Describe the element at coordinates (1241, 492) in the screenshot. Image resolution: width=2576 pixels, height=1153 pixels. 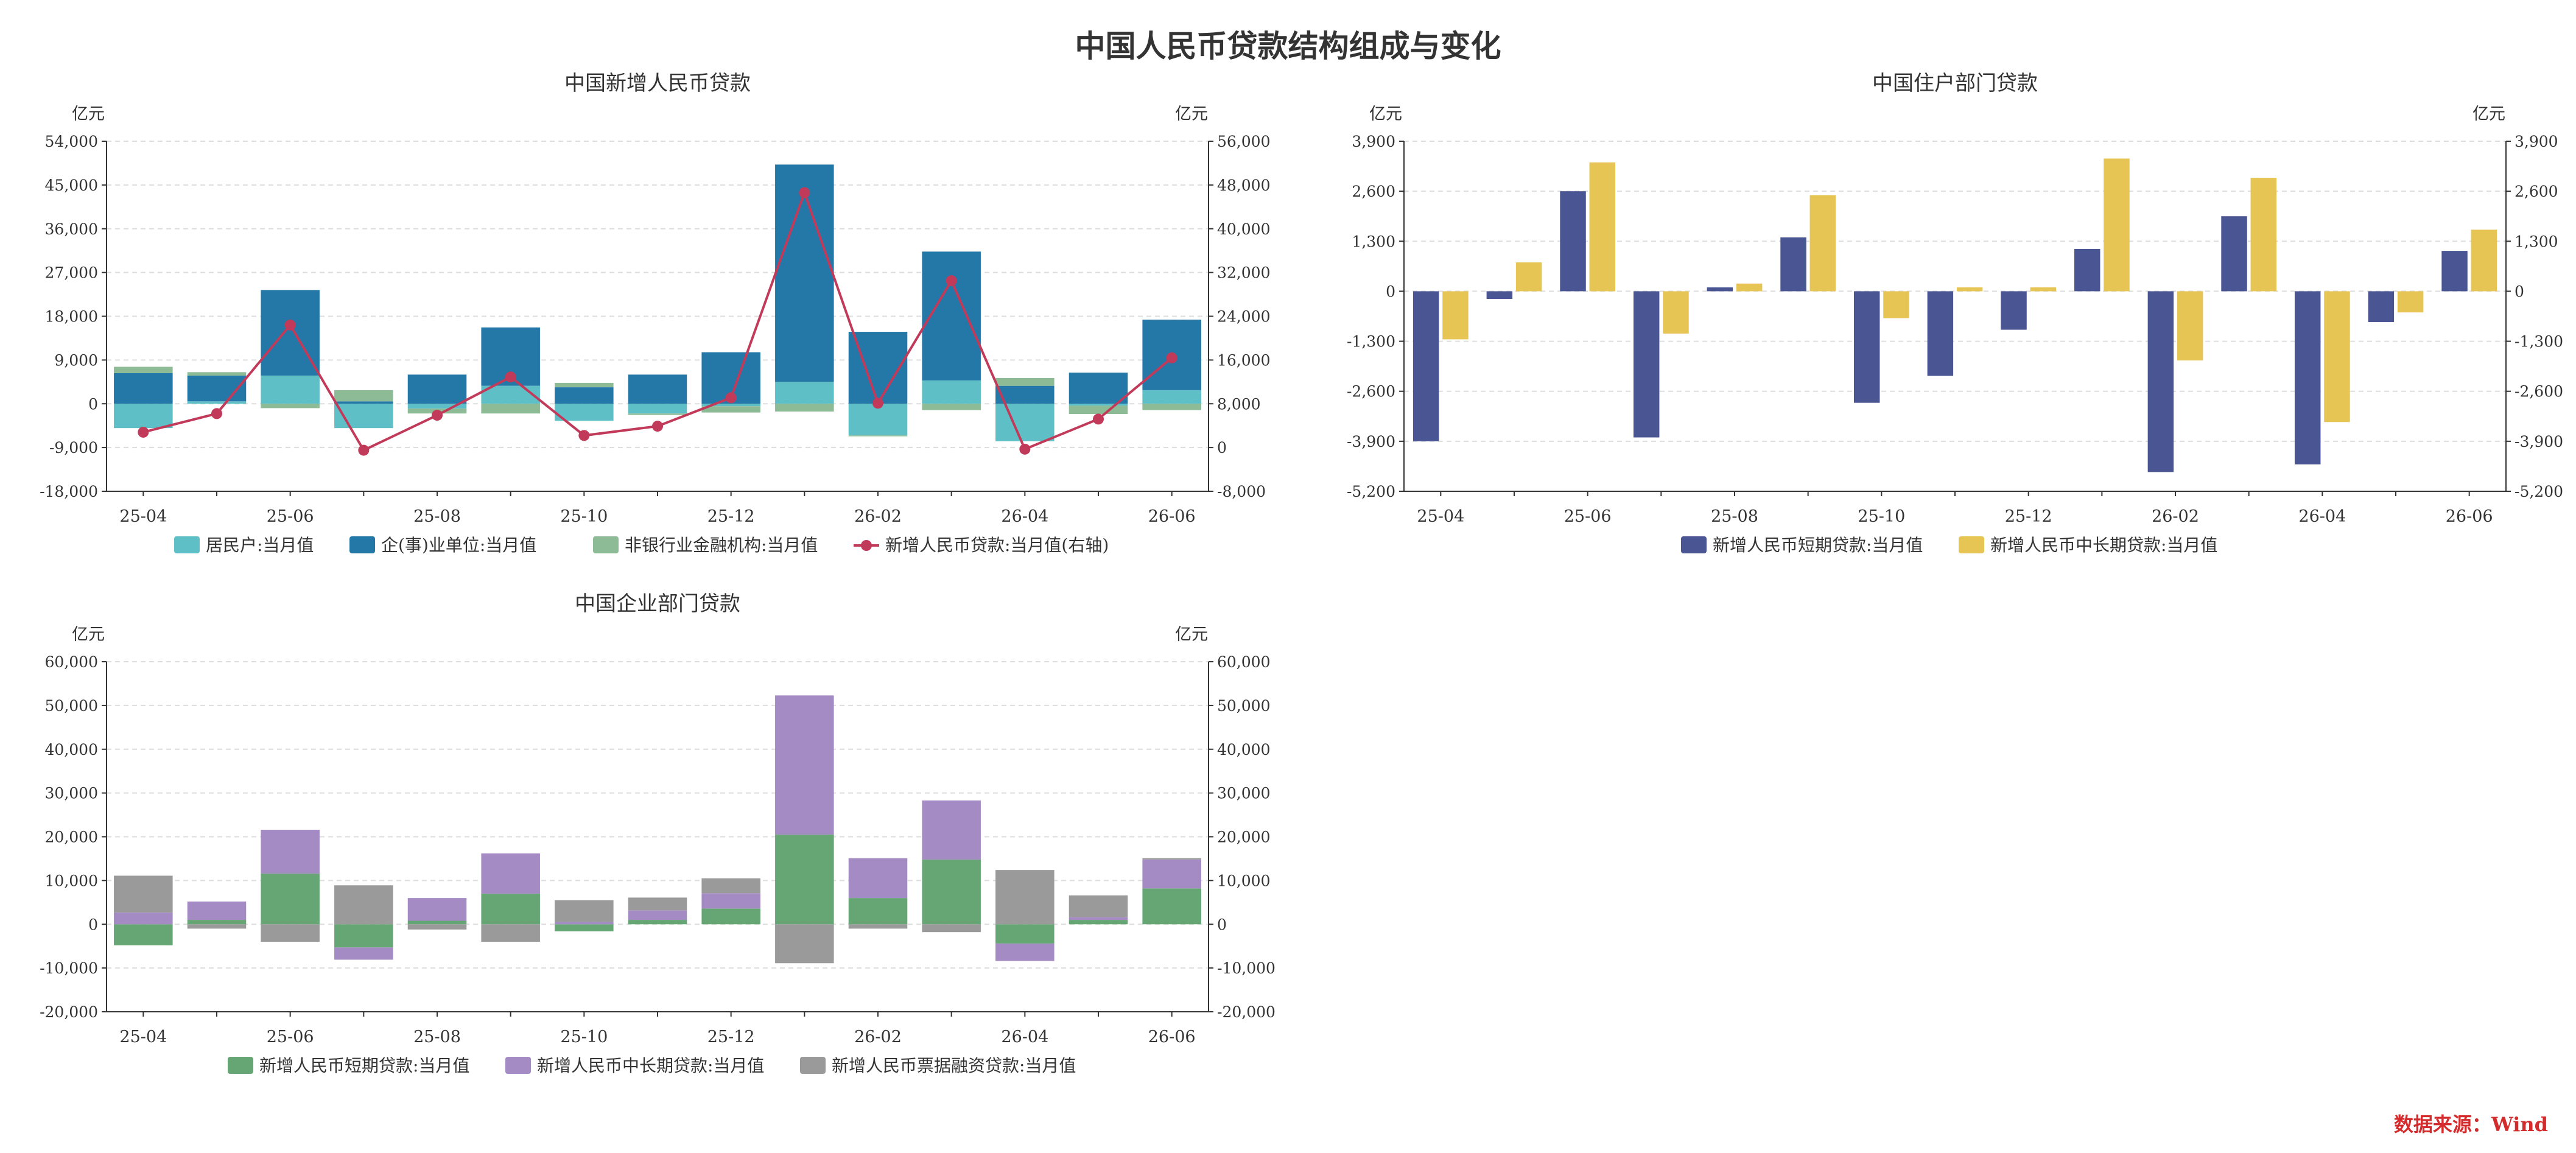
I see `y2-tick-label: -8,000` at that location.